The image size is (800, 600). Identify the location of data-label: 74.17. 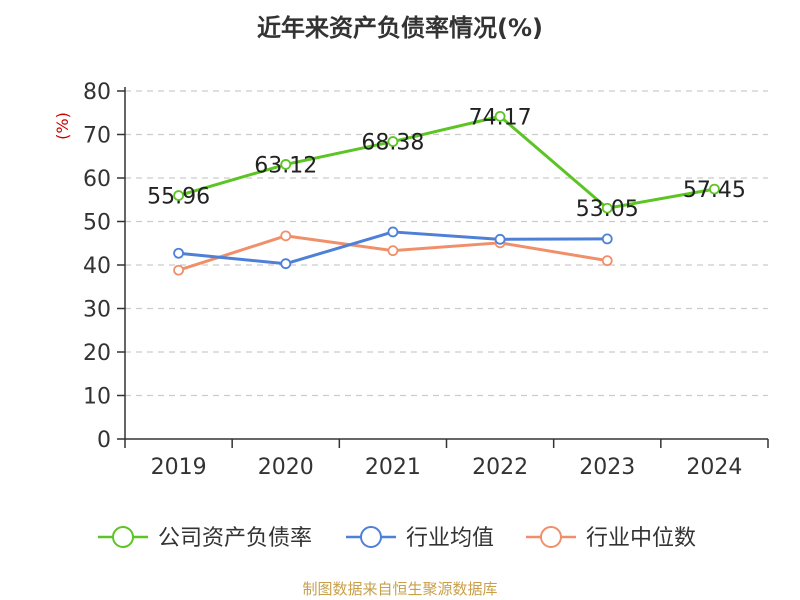
(500, 117).